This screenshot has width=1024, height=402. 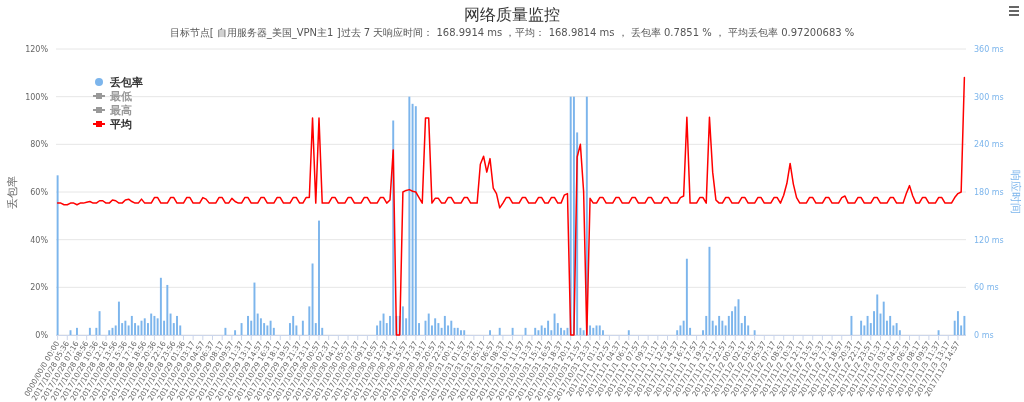 What do you see at coordinates (39, 192) in the screenshot?
I see `y-tick-label: 60%` at bounding box center [39, 192].